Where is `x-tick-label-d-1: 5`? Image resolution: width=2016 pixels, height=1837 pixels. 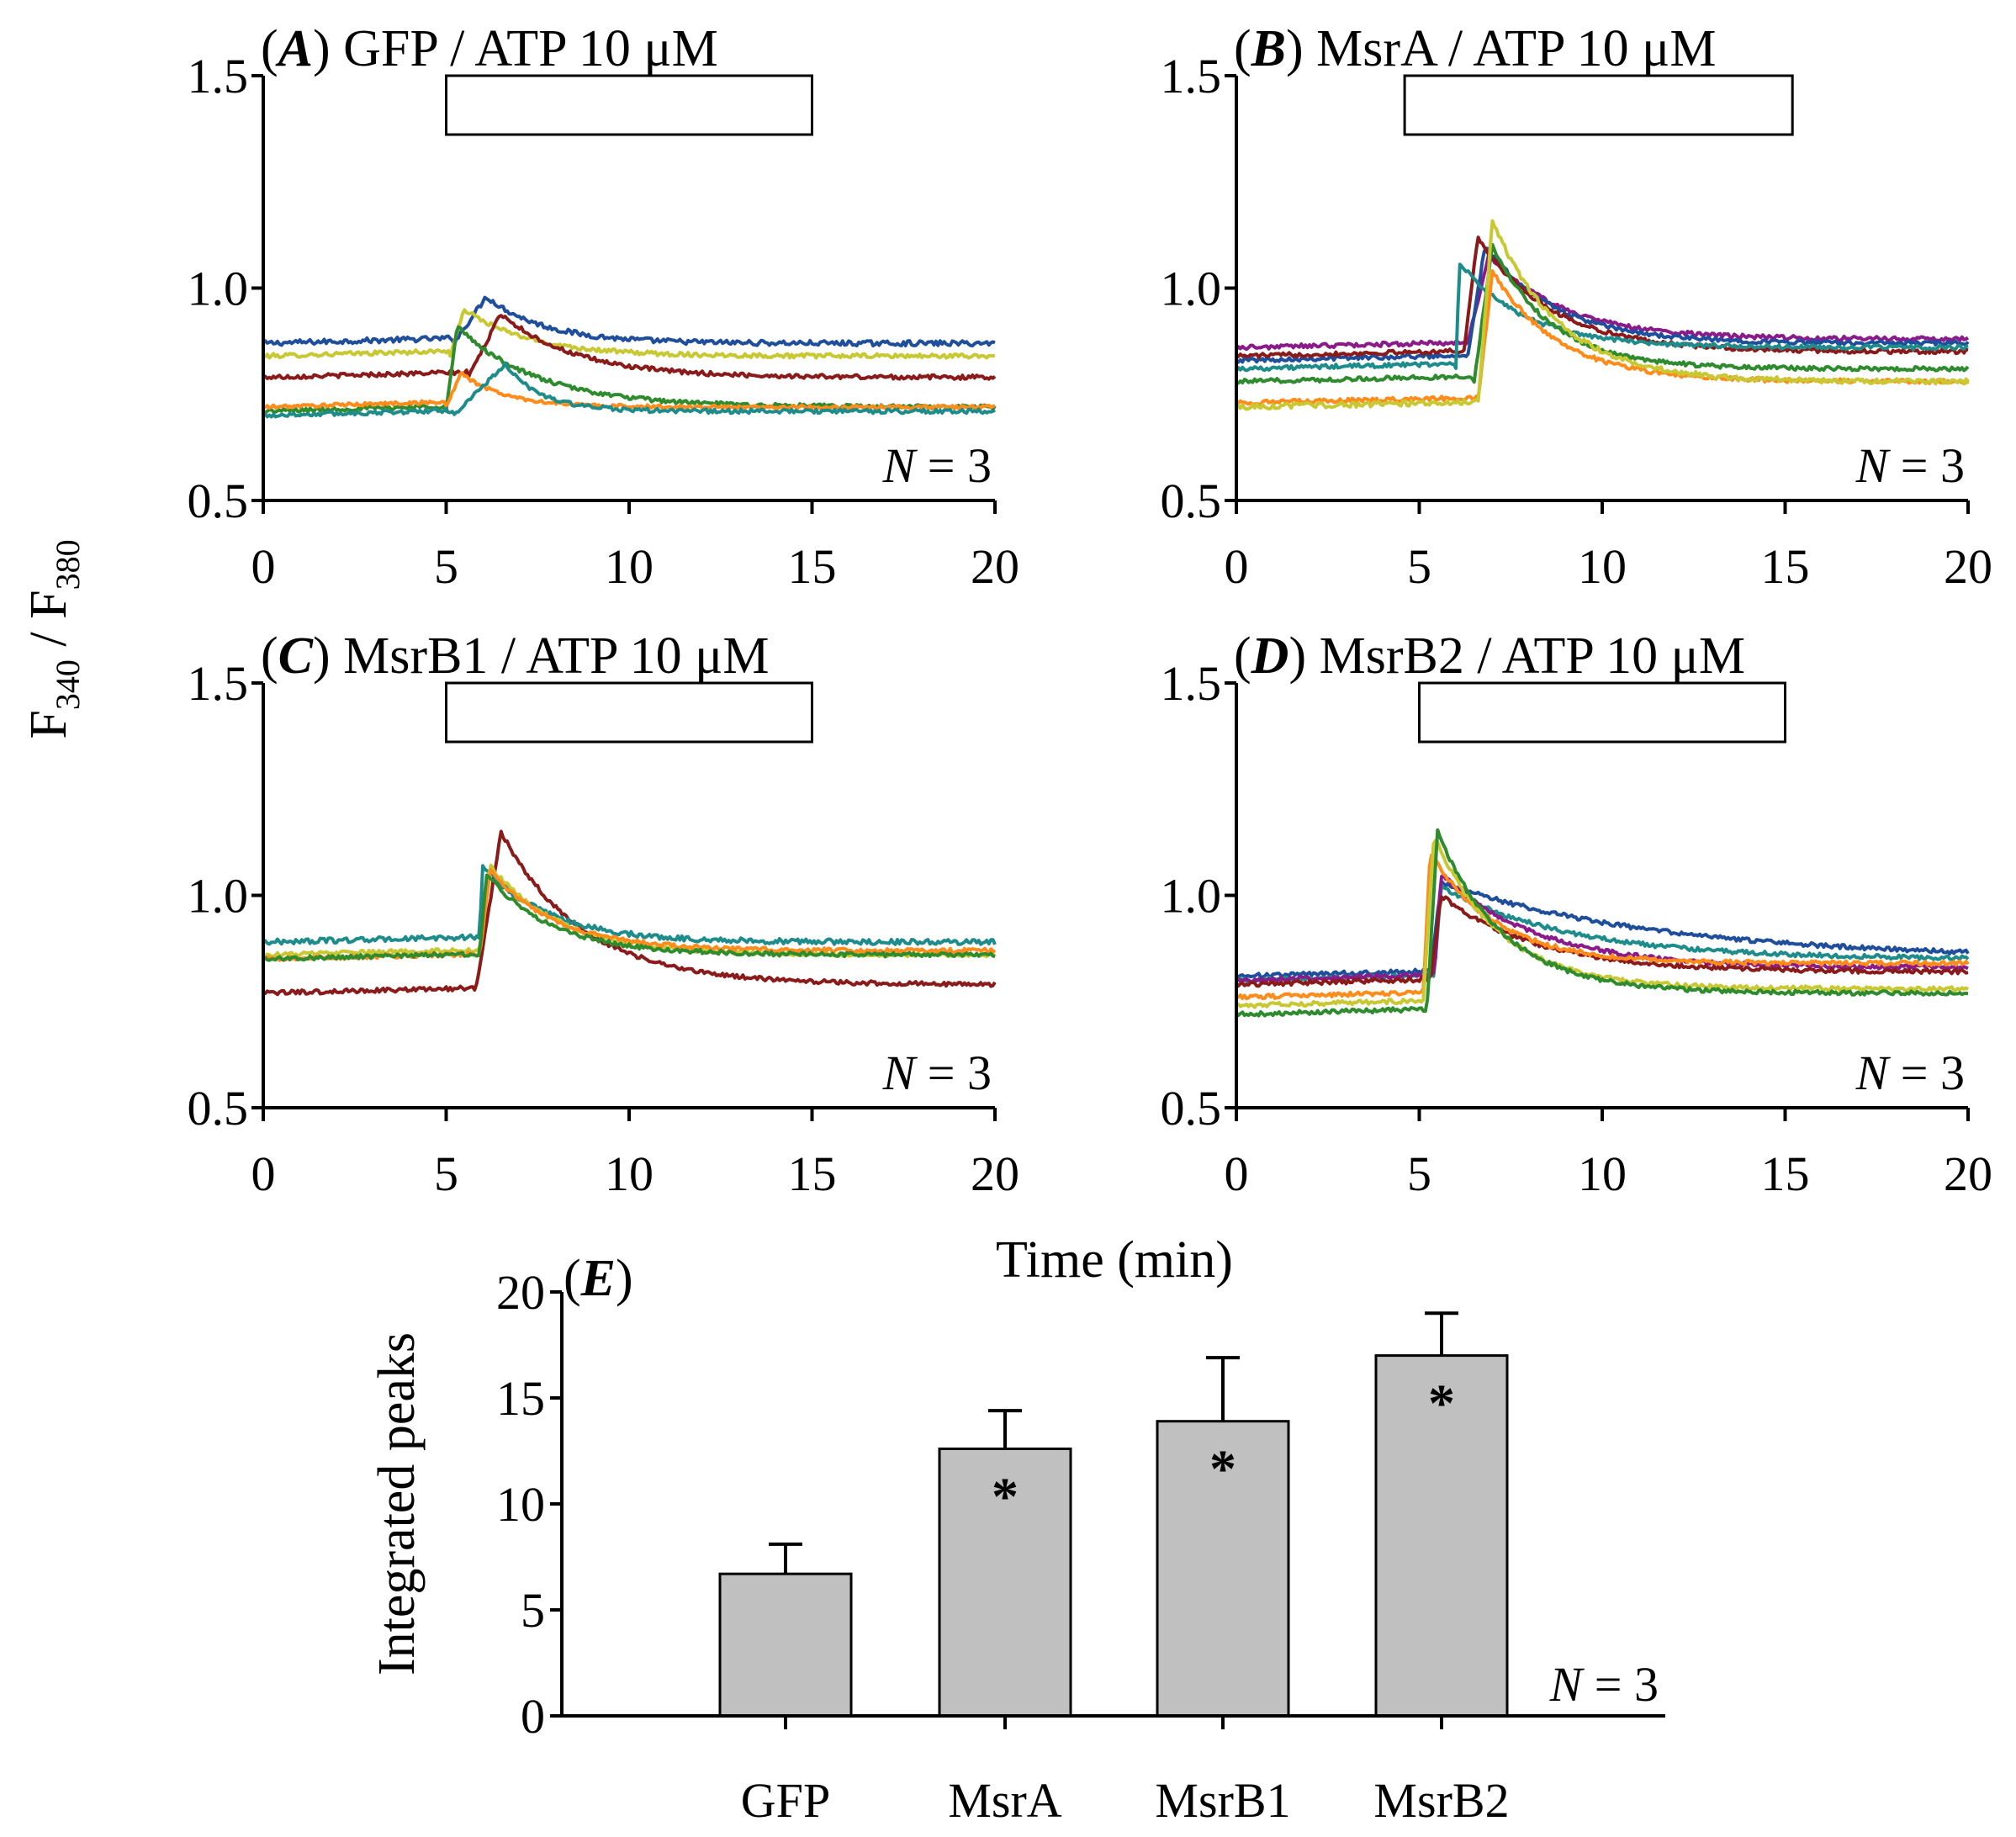
x-tick-label-d-1: 5 is located at coordinates (1419, 1173).